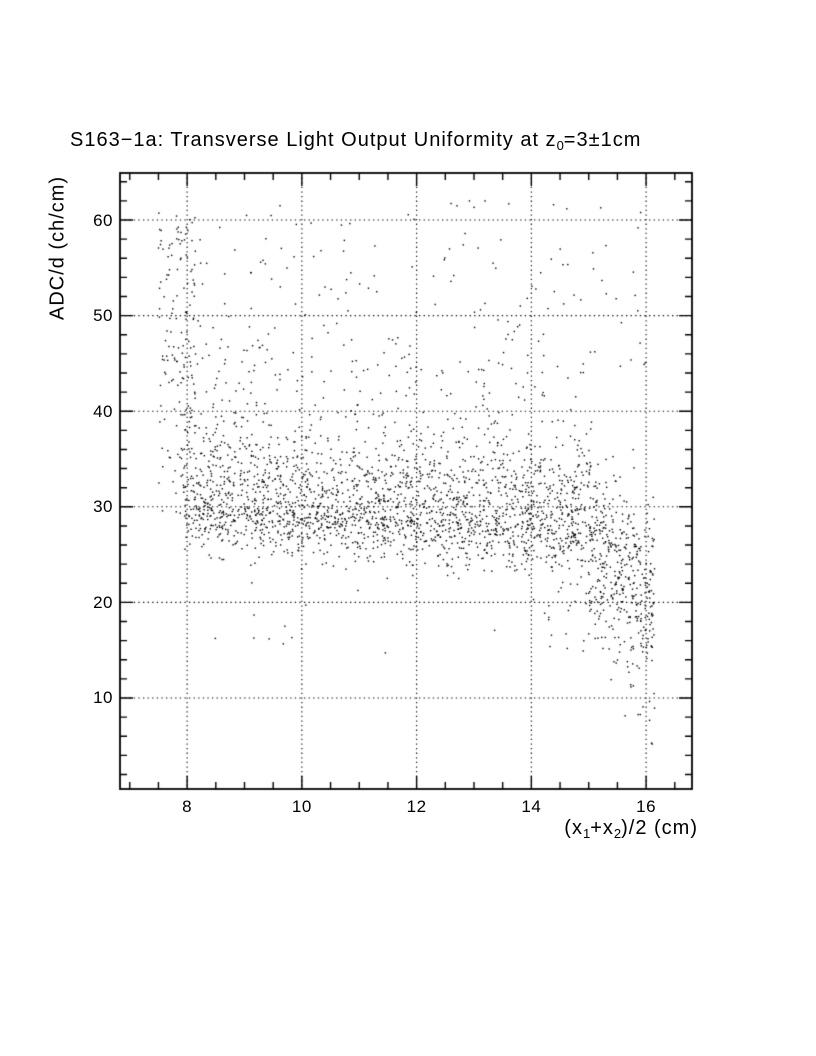  What do you see at coordinates (103, 411) in the screenshot?
I see `y-tick-label: 40` at bounding box center [103, 411].